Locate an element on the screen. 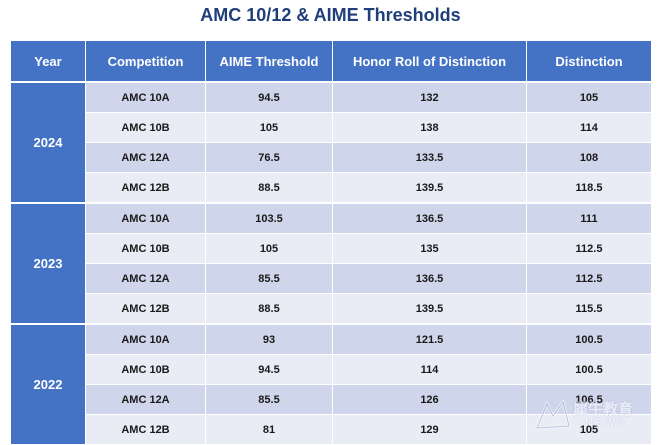 The image size is (661, 445). table-row: AMC 12A 76.5 133.5 108 is located at coordinates (331, 157).